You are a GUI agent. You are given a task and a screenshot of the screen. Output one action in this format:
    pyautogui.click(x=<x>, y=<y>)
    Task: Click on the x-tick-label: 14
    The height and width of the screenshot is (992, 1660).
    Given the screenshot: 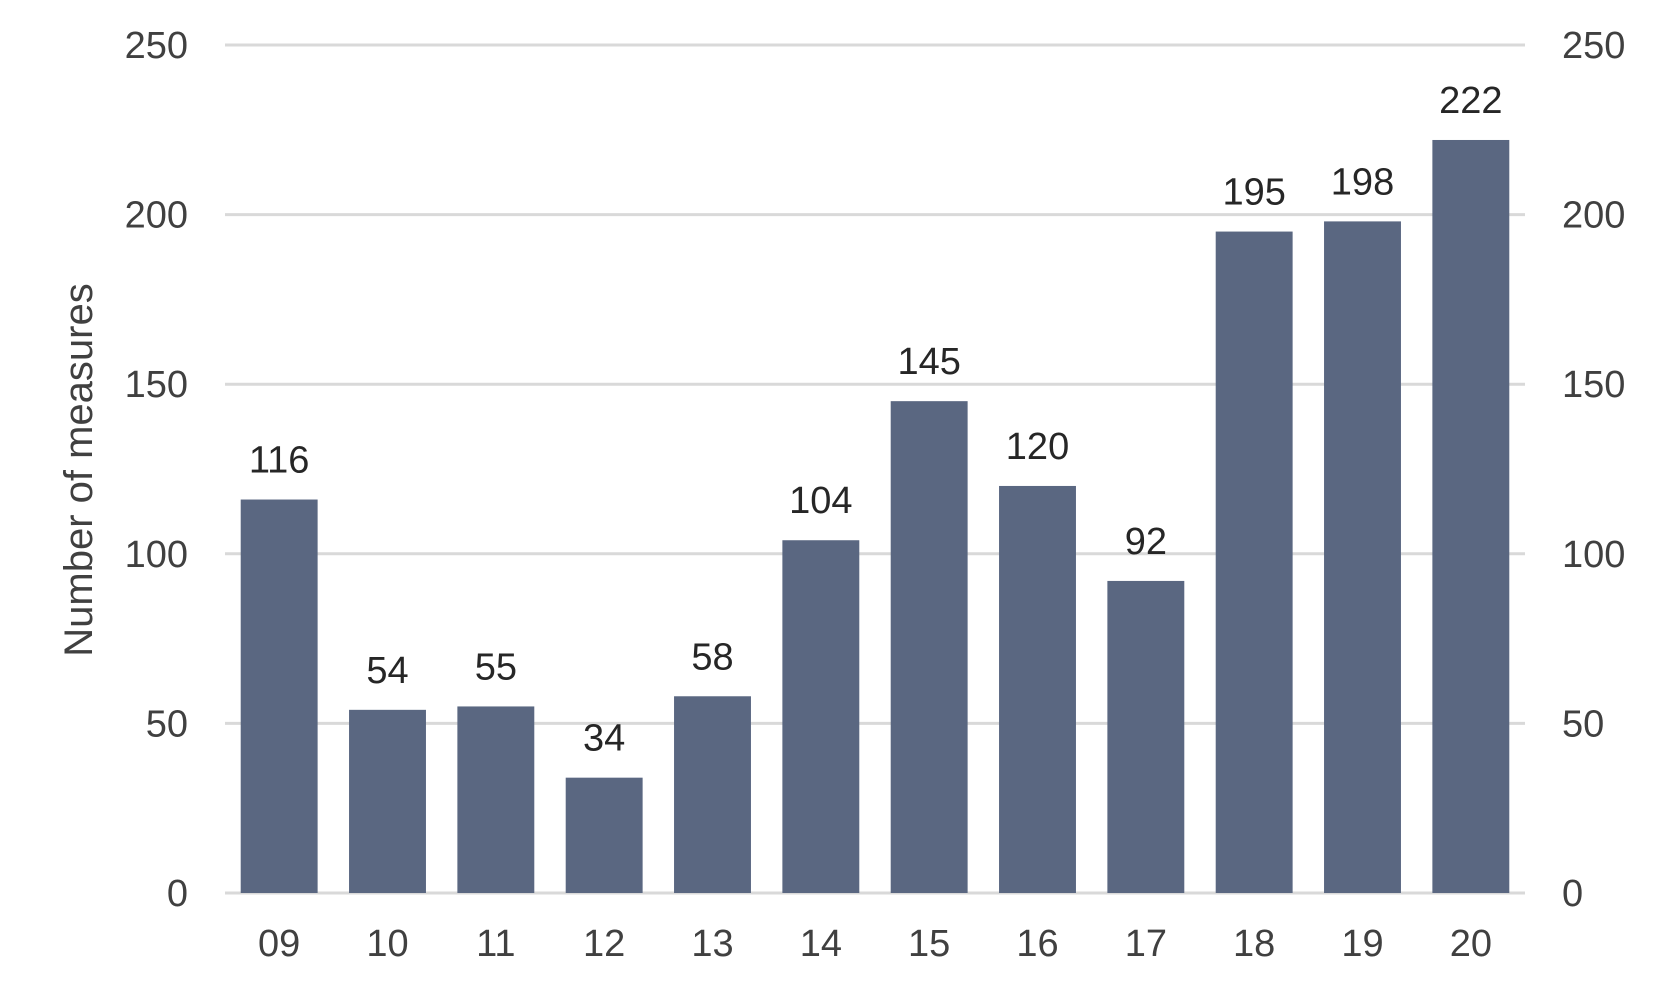 What is the action you would take?
    pyautogui.click(x=821, y=944)
    